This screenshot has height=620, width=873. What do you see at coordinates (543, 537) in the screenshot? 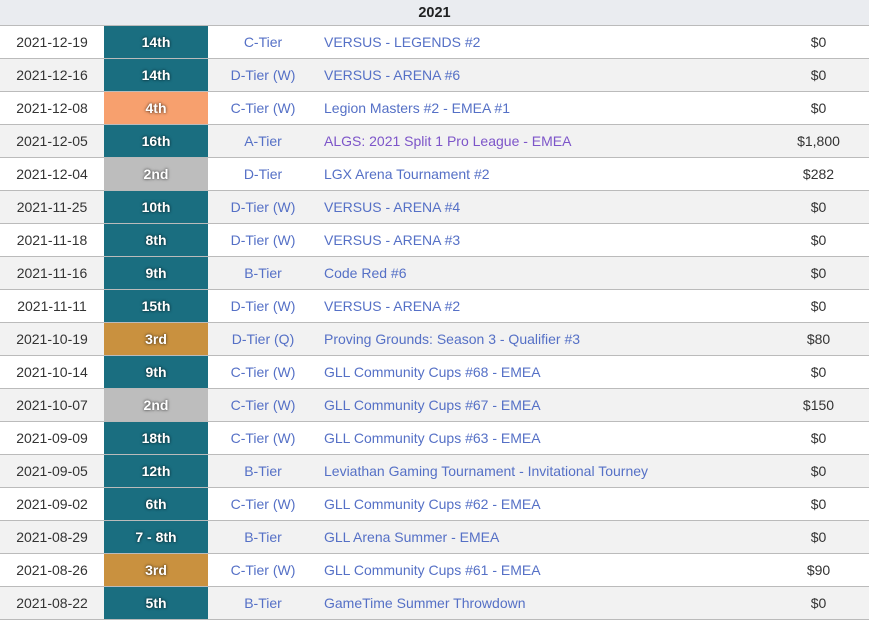
I see `tournament-cell: GLL Arena Summer - EMEA` at bounding box center [543, 537].